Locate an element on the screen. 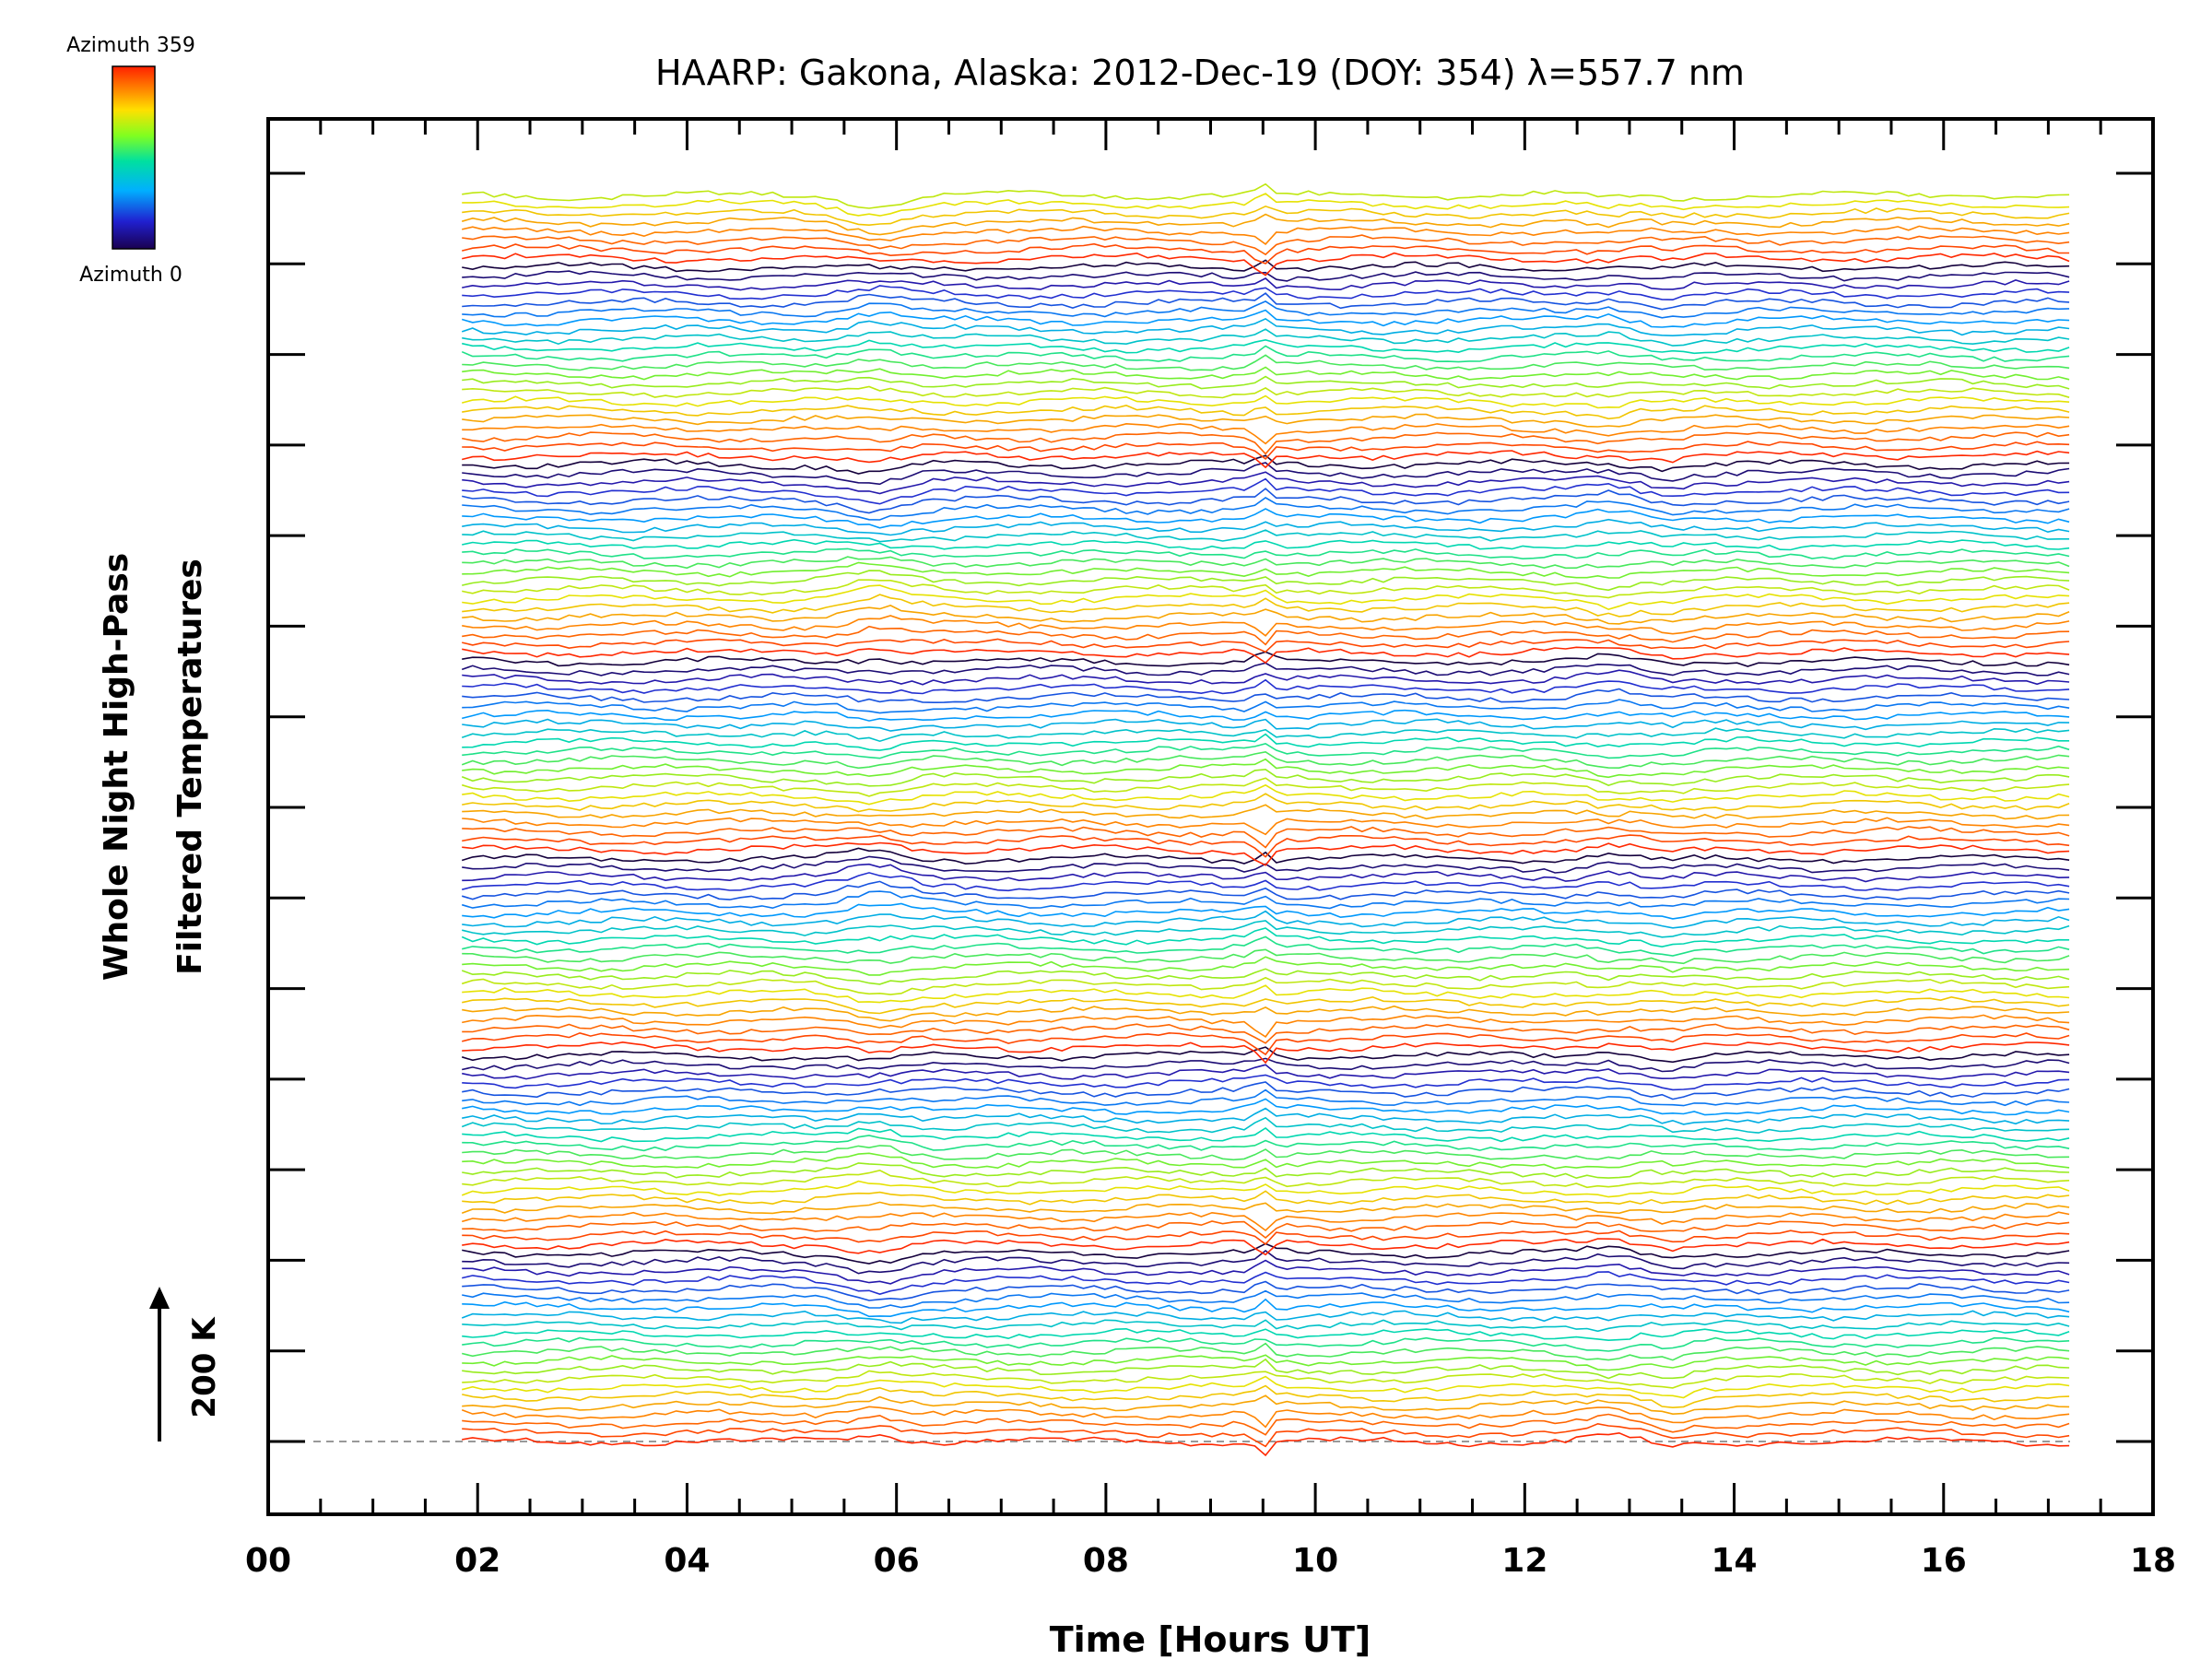 The height and width of the screenshot is (1659, 2212). azimuth-colorbar: Azimuth 359 Azimuth 0 is located at coordinates (130, 160).